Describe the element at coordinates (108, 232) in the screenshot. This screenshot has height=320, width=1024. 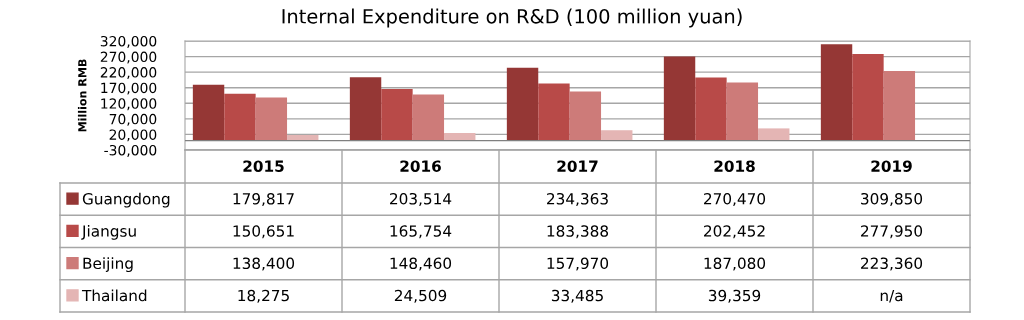
I see `legend-label: Jiangsu` at that location.